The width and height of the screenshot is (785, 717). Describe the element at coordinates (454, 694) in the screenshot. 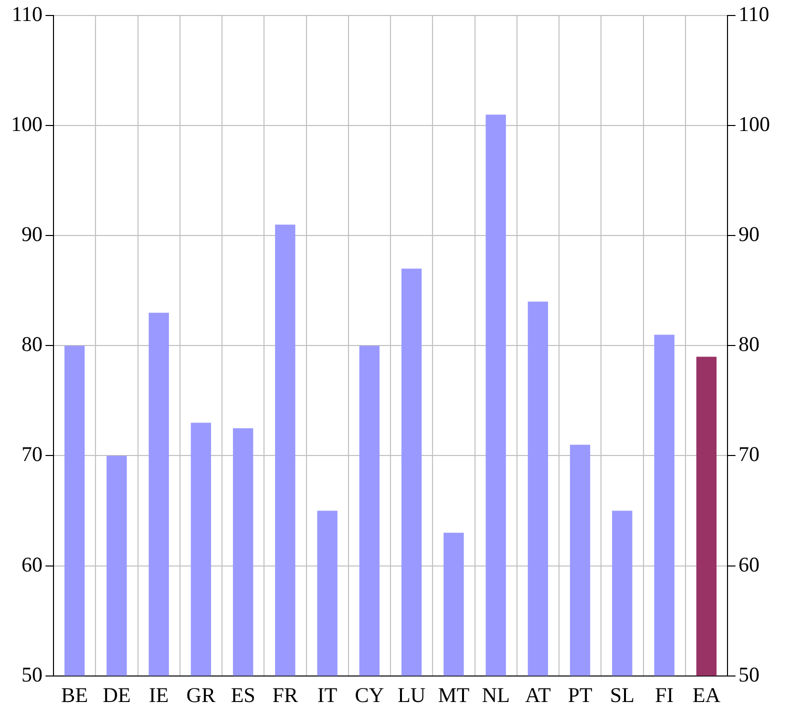

I see `x-tick-label: MT` at that location.